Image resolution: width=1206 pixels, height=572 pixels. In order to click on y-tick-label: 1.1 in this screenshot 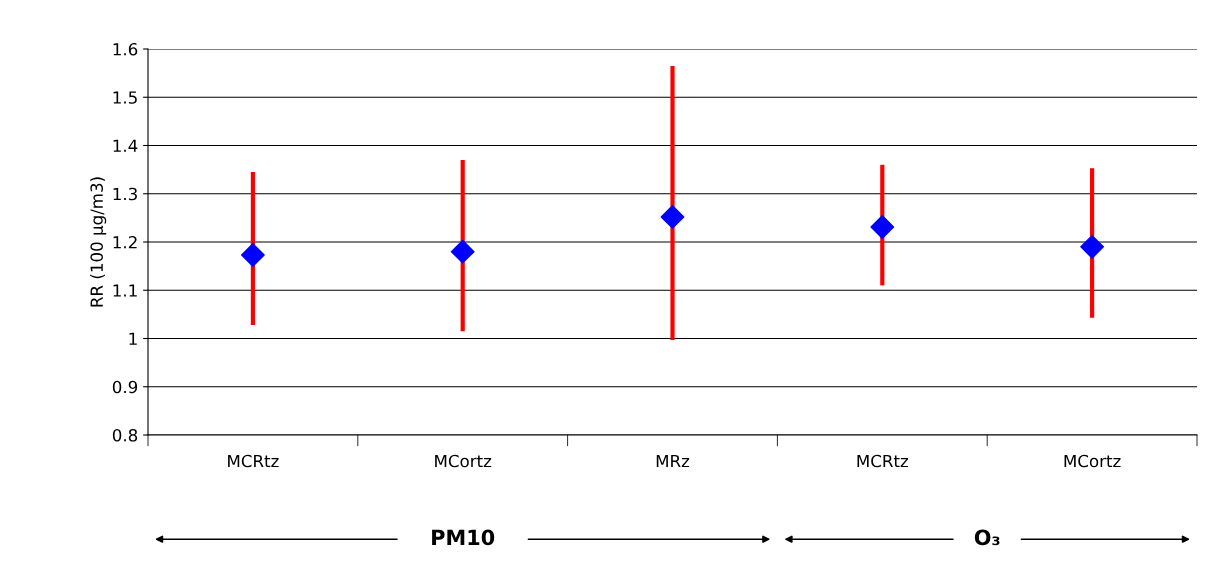, I will do `click(125, 290)`.